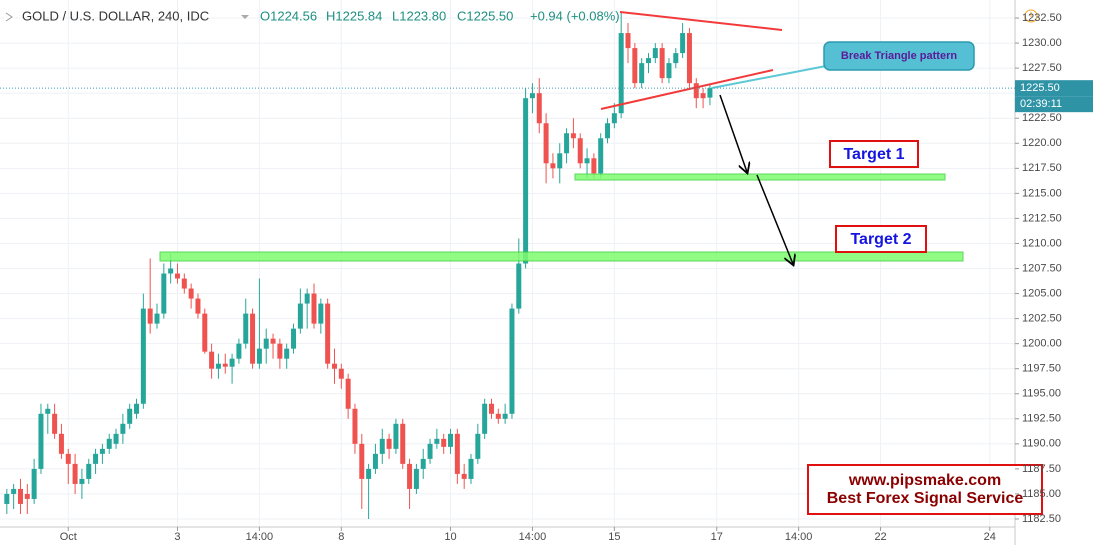  Describe the element at coordinates (925, 498) in the screenshot. I see `slogan: Best Forex Signal Service` at that location.